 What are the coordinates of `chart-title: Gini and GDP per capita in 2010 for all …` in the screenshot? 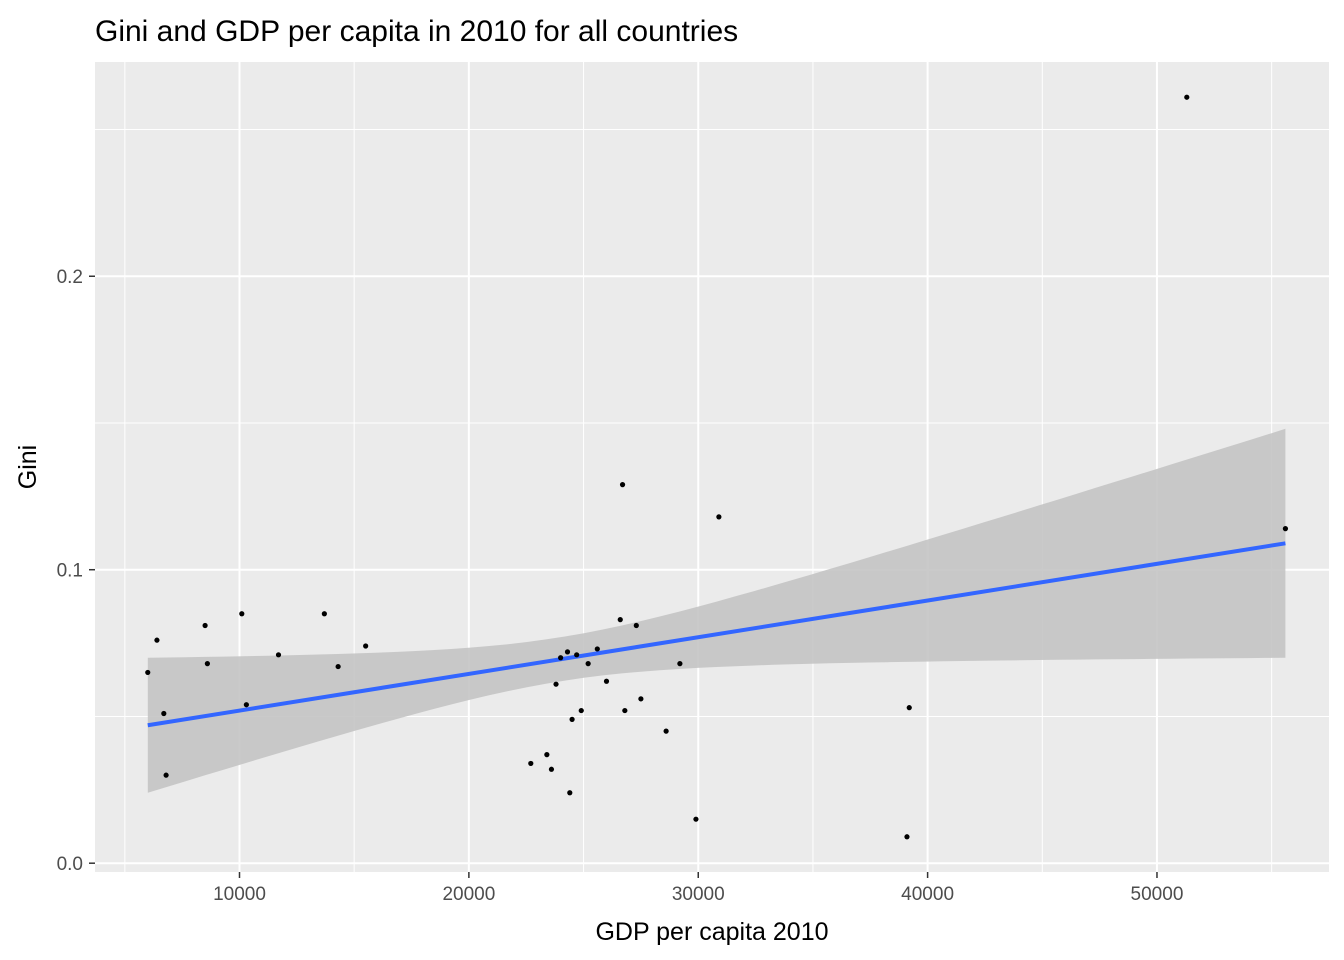 It's located at (416, 31).